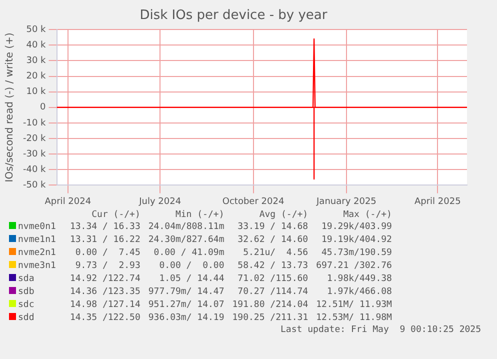 This screenshot has width=497, height=359. I want to click on x-tick-label: April 2025, so click(437, 201).